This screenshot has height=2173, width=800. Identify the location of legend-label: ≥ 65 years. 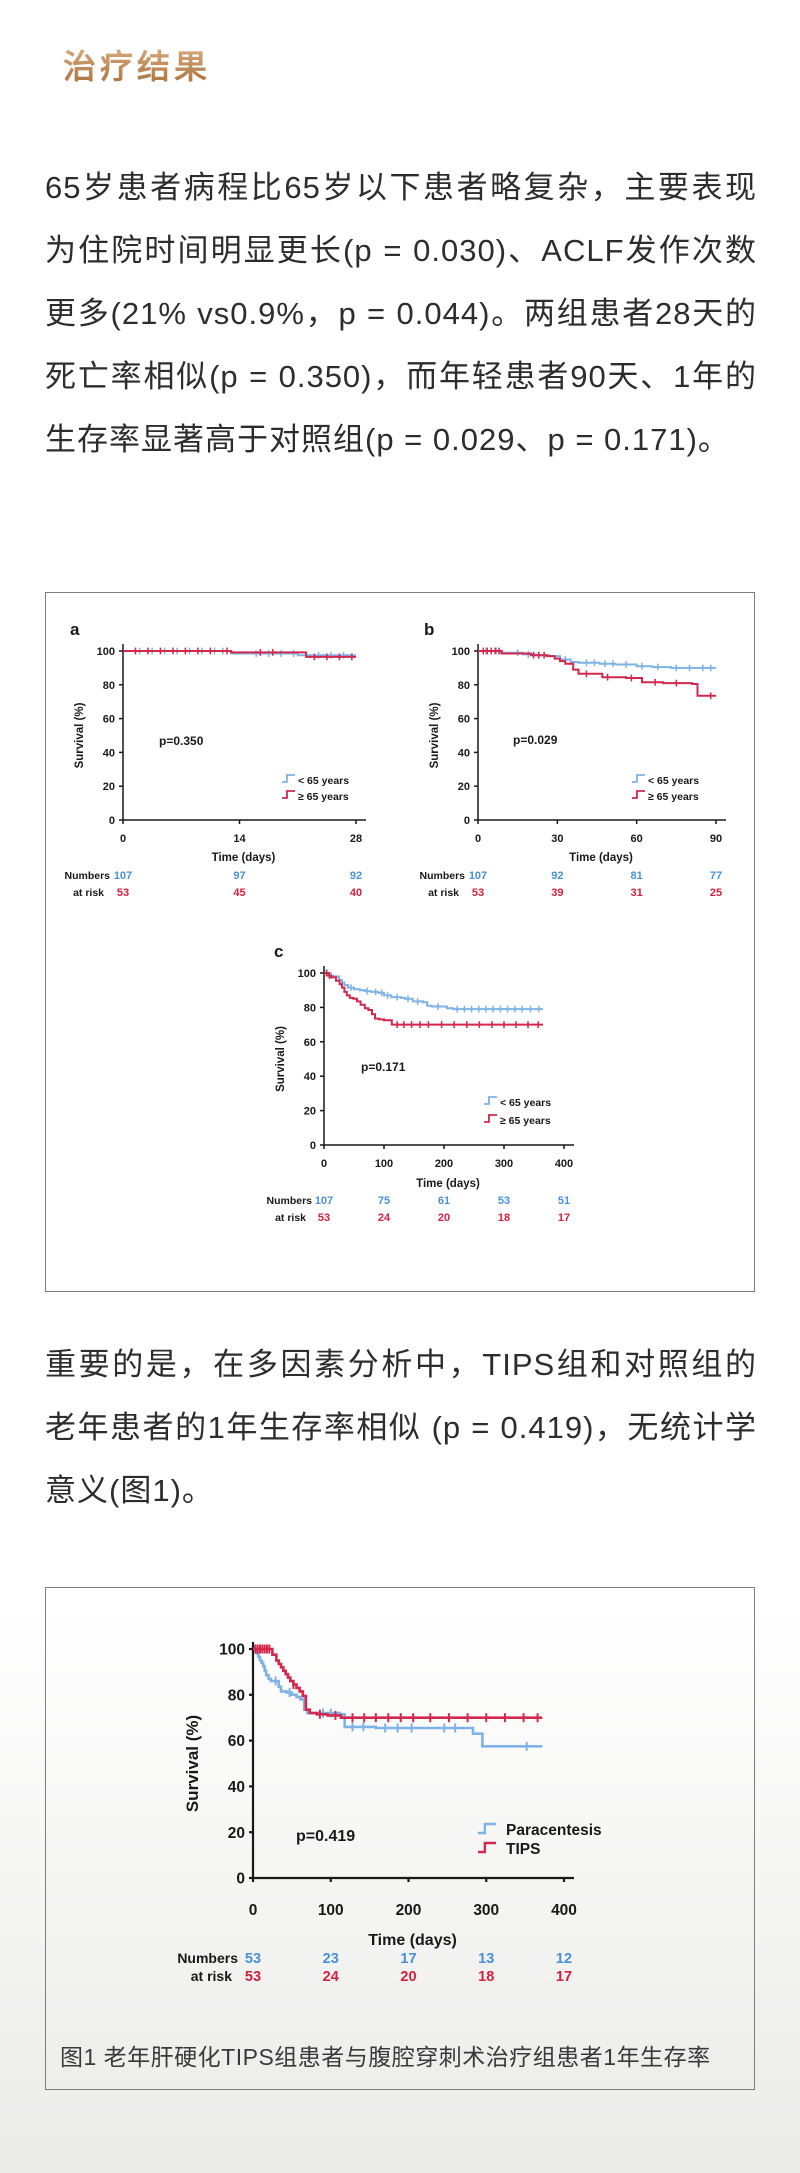
(323, 797).